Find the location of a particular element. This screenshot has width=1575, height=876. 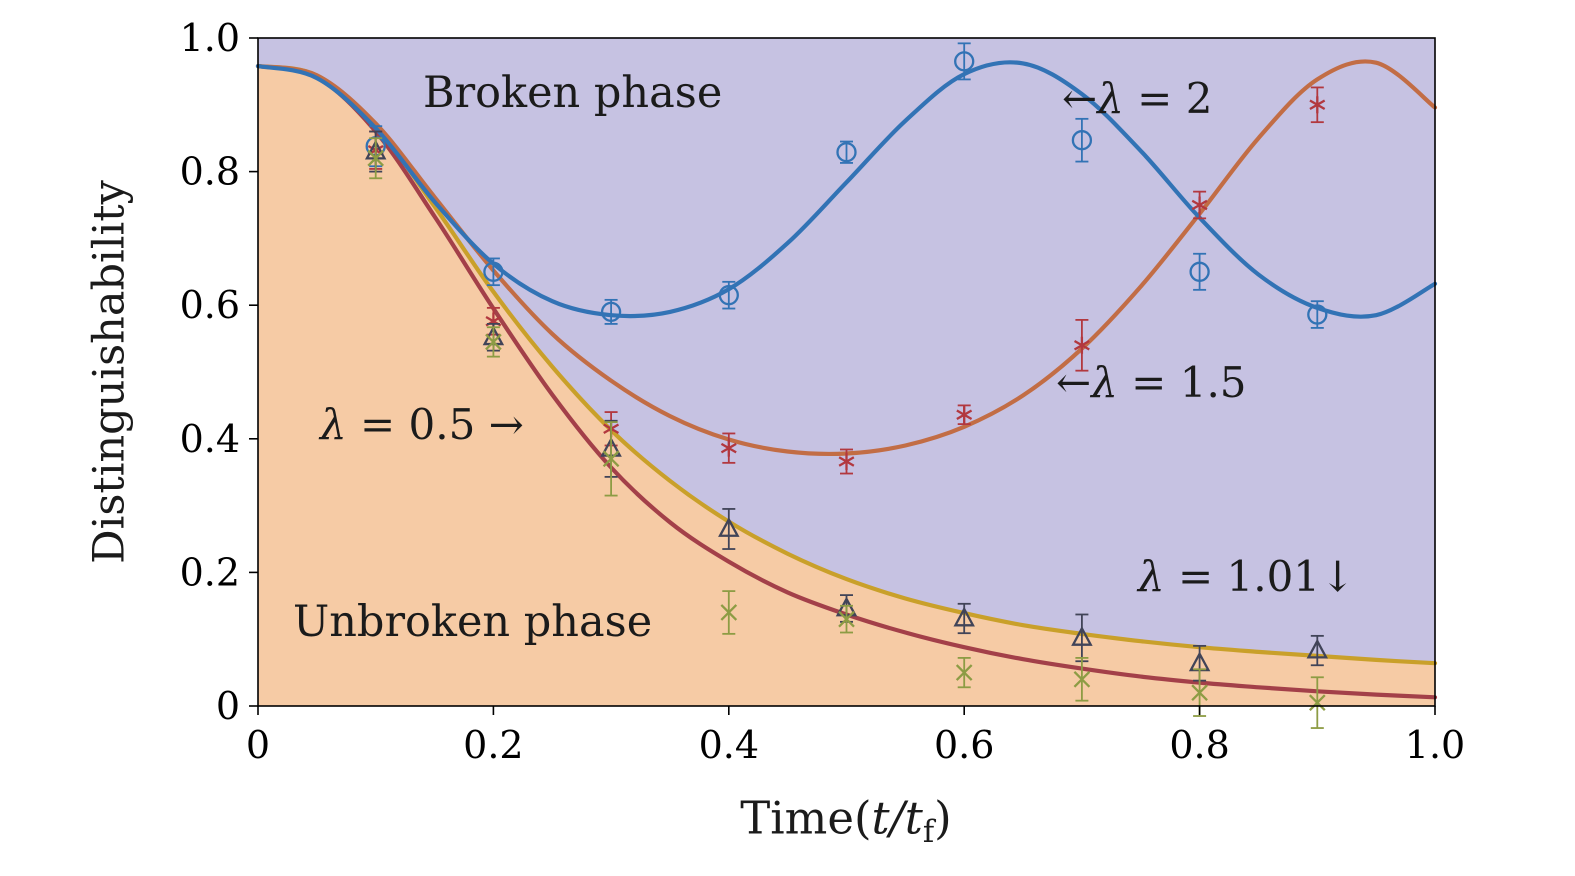

y-tick-label: 0.6 is located at coordinates (210, 305).